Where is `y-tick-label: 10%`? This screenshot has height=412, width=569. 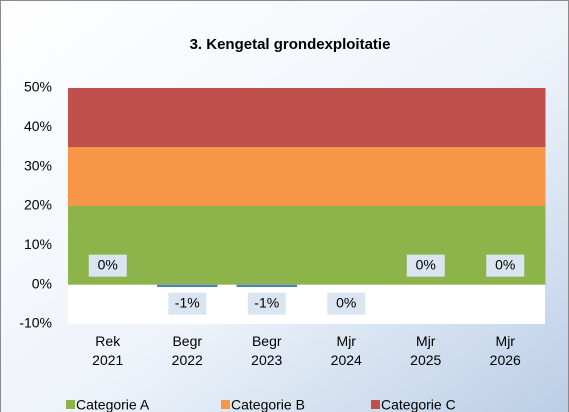 y-tick-label: 10% is located at coordinates (38, 244).